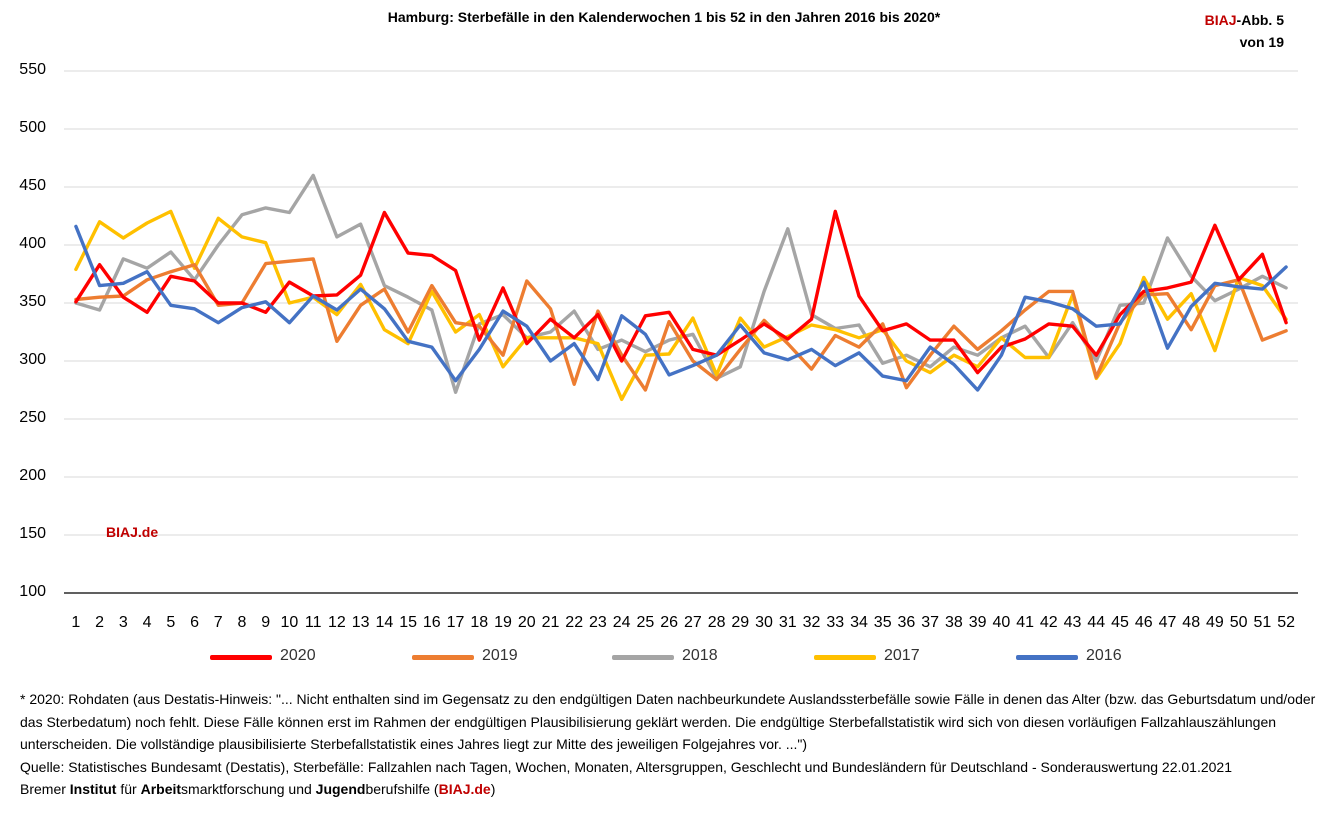 The image size is (1328, 830). I want to click on x-tick-label: 46, so click(1143, 622).